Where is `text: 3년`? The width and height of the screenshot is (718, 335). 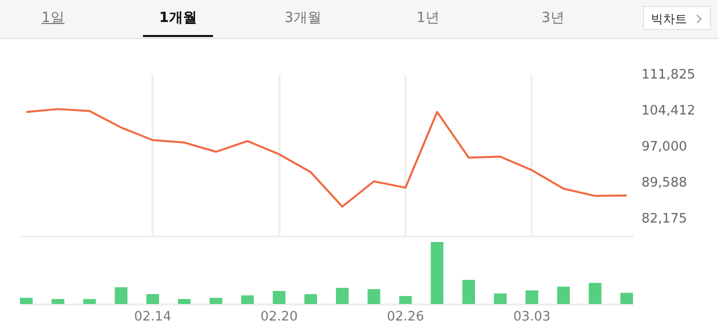
text: 3년 is located at coordinates (553, 18).